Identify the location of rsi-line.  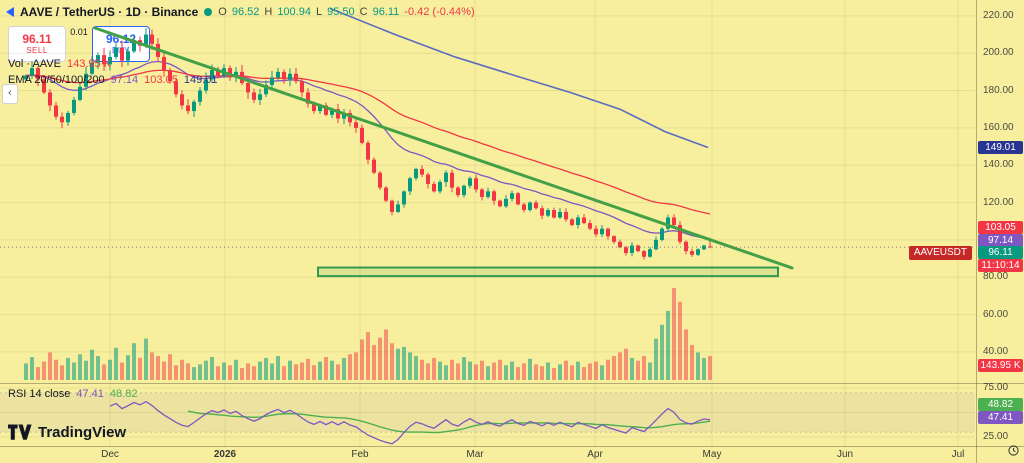
(410, 422).